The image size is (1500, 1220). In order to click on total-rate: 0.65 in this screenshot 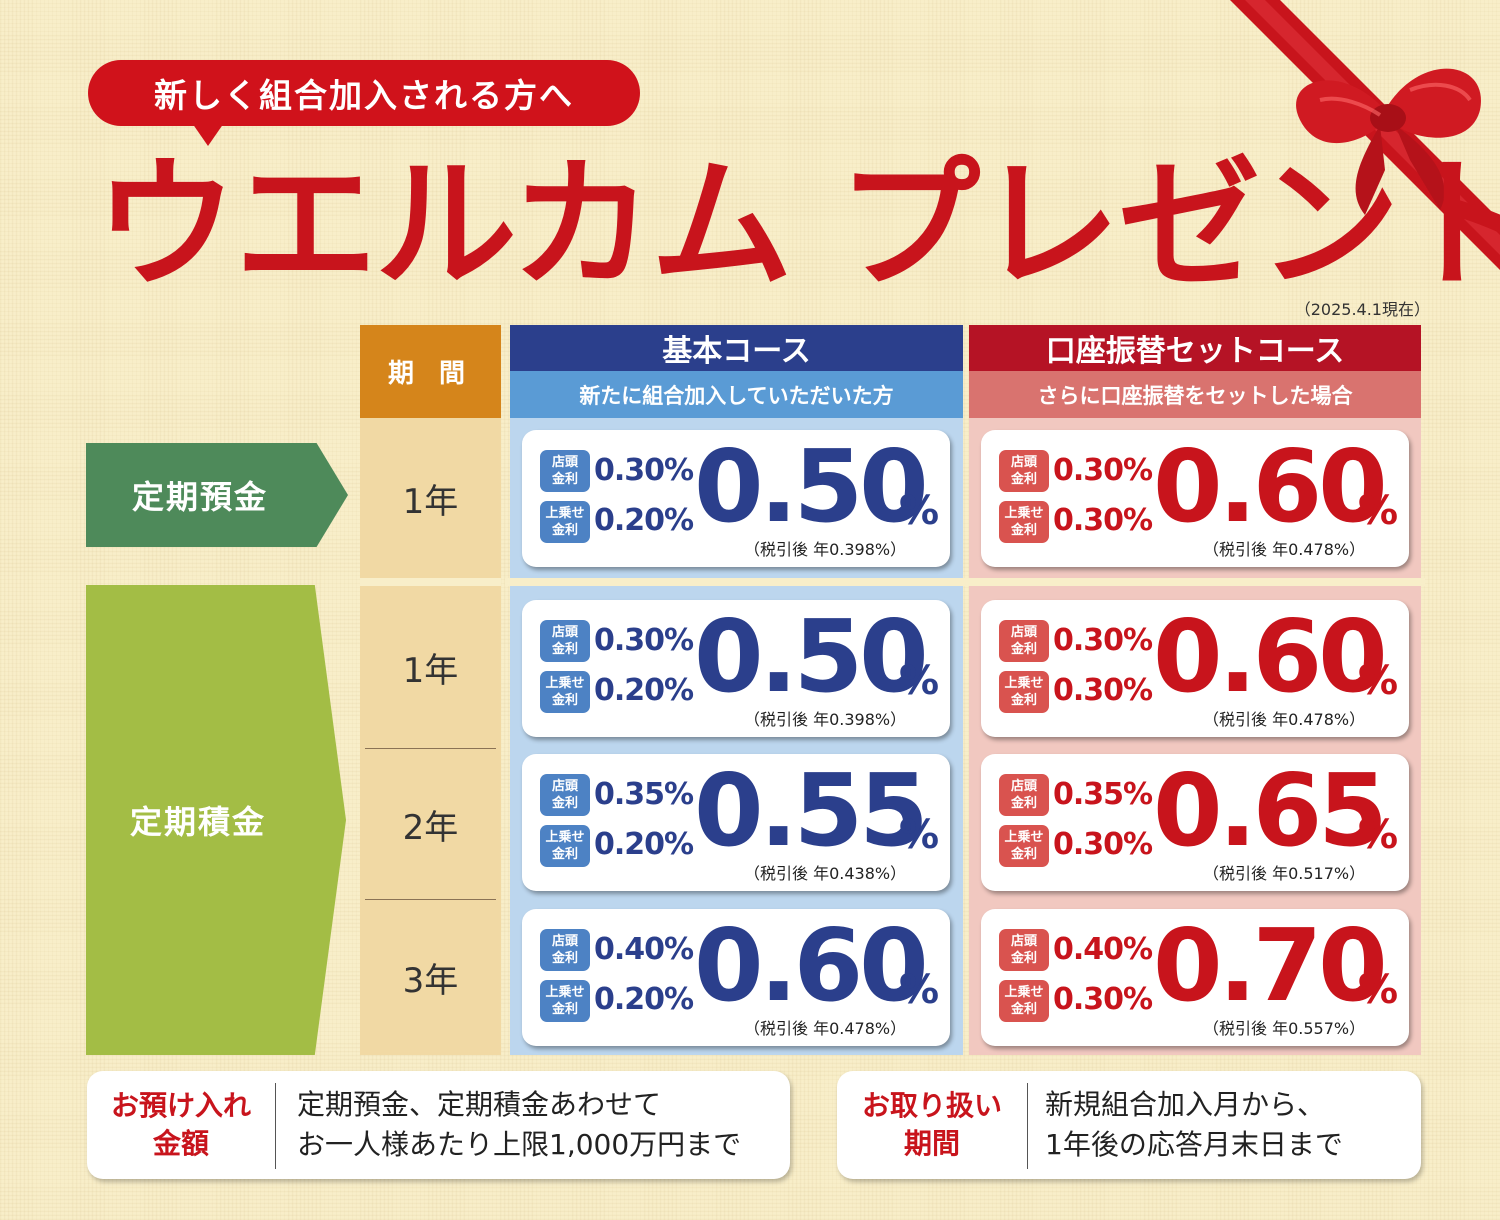, I will do `click(1270, 810)`.